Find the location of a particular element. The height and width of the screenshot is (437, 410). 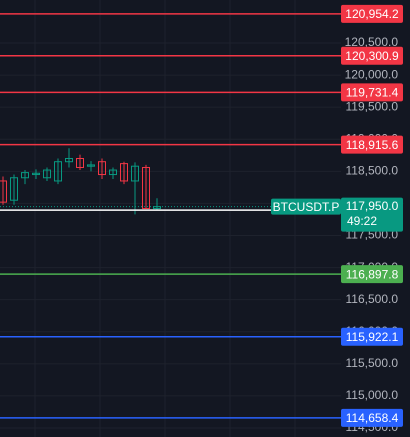

y-tick-label: 118,500.0 is located at coordinates (372, 171).